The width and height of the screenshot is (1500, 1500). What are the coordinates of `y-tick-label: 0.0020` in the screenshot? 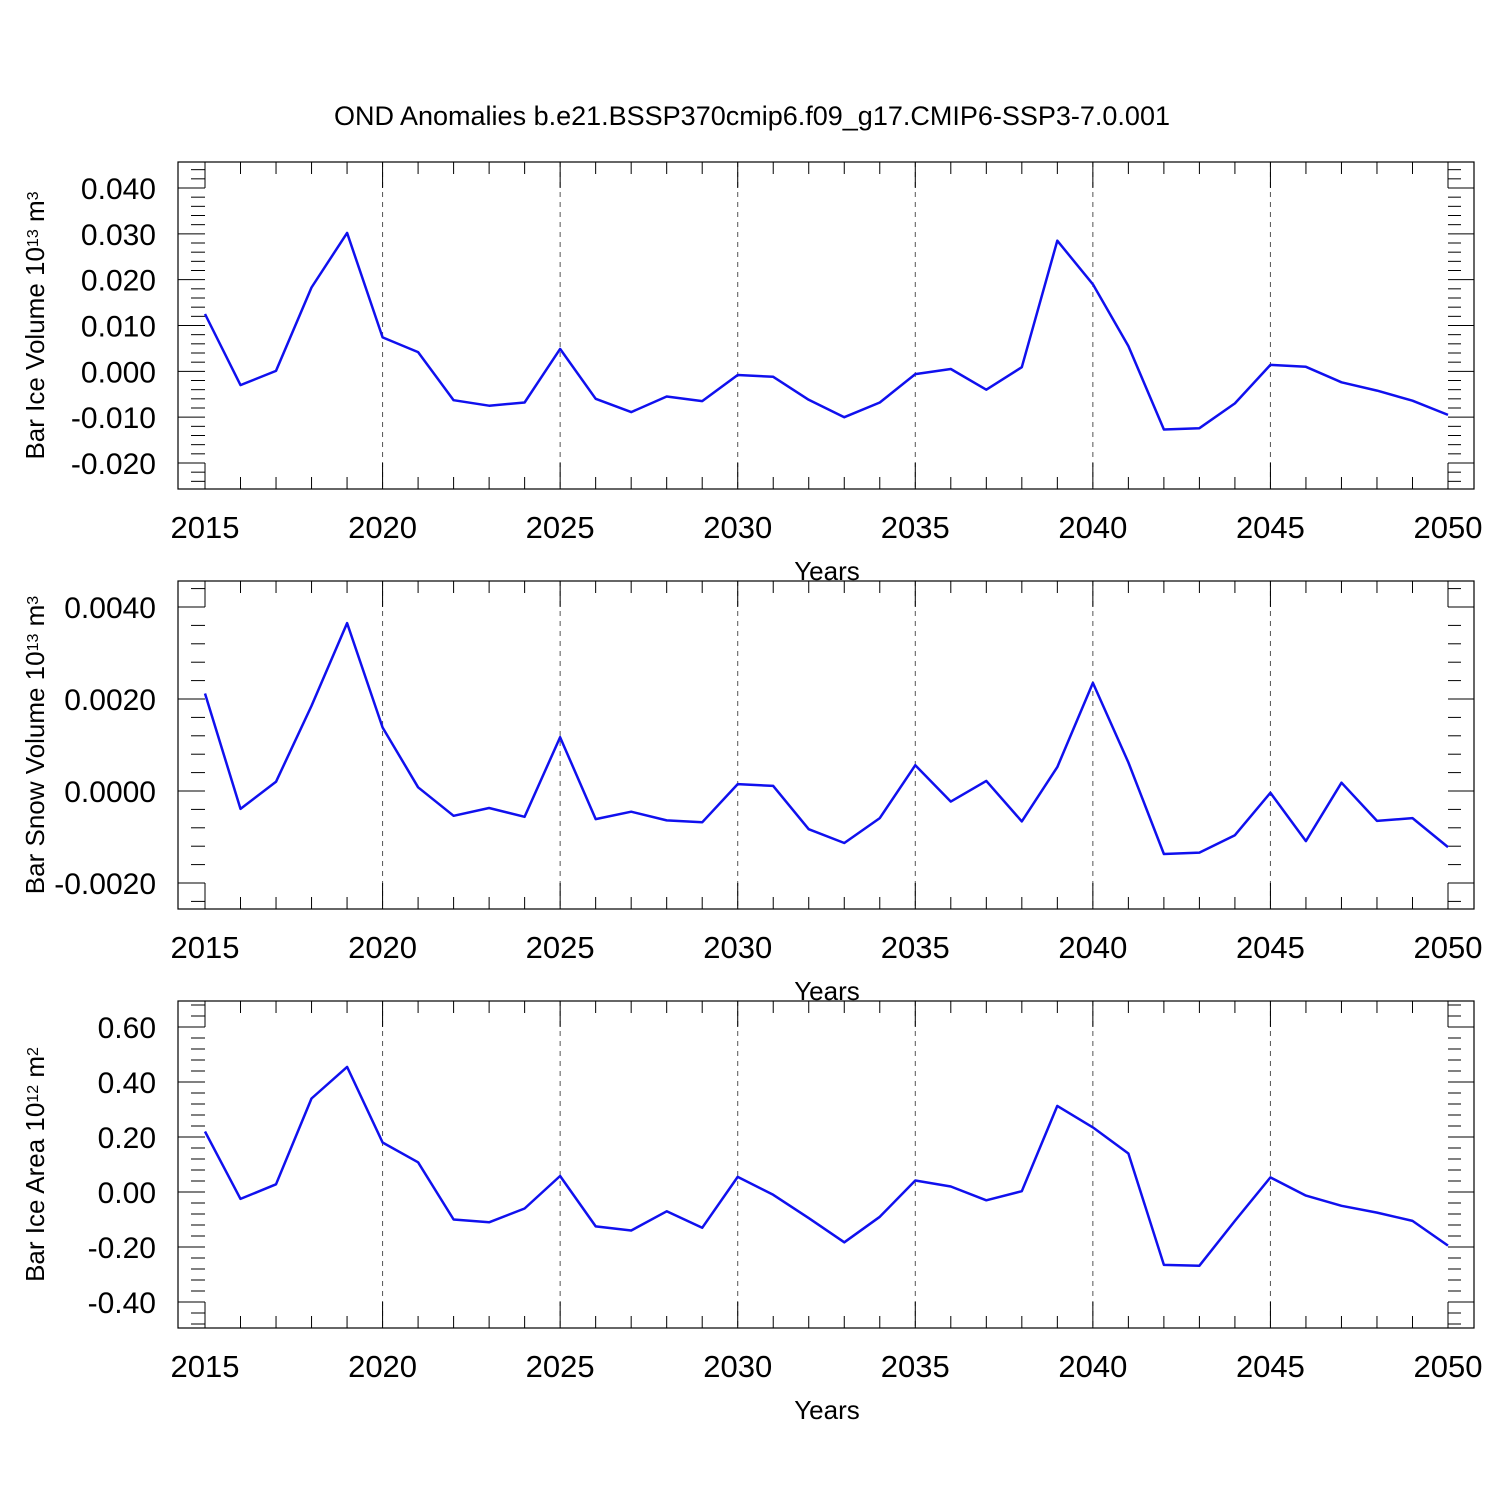 It's located at (110, 700).